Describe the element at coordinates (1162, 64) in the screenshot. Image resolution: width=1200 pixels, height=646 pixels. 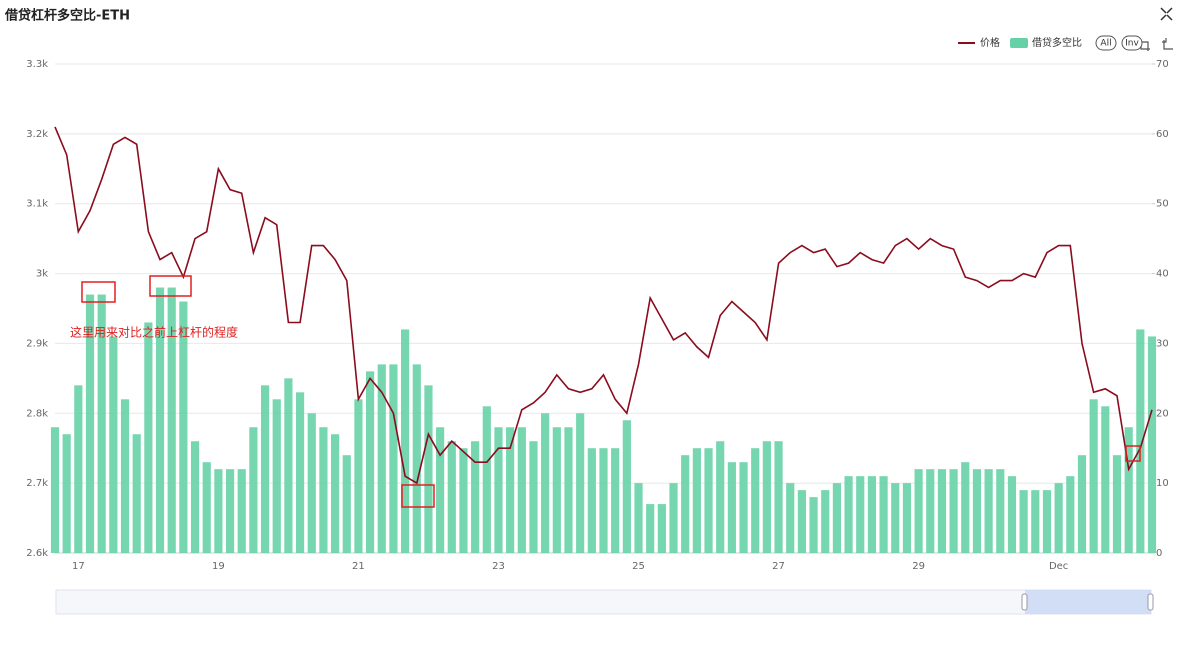
I see `y2-tick-label: 70` at that location.